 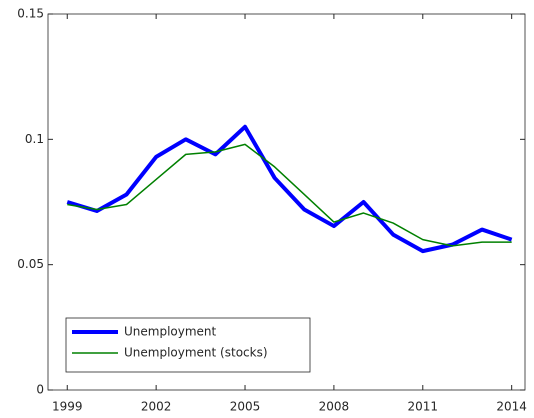 What do you see at coordinates (245, 407) in the screenshot?
I see `x-tick-label: 2005` at bounding box center [245, 407].